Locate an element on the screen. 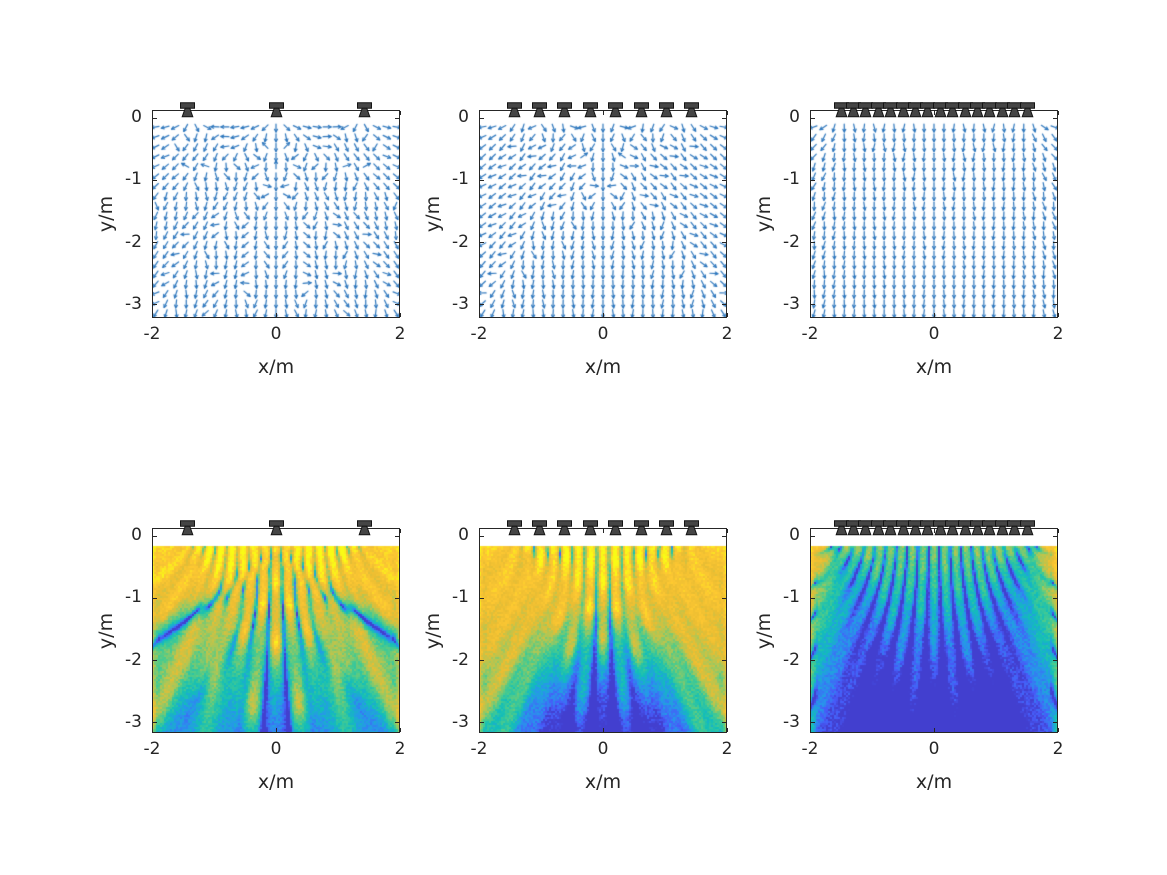 The width and height of the screenshot is (1167, 875). subplot-quiver-16-speakers: -2 0 2 0 -1 -2 -3 x/m y/m is located at coordinates (908, 240).